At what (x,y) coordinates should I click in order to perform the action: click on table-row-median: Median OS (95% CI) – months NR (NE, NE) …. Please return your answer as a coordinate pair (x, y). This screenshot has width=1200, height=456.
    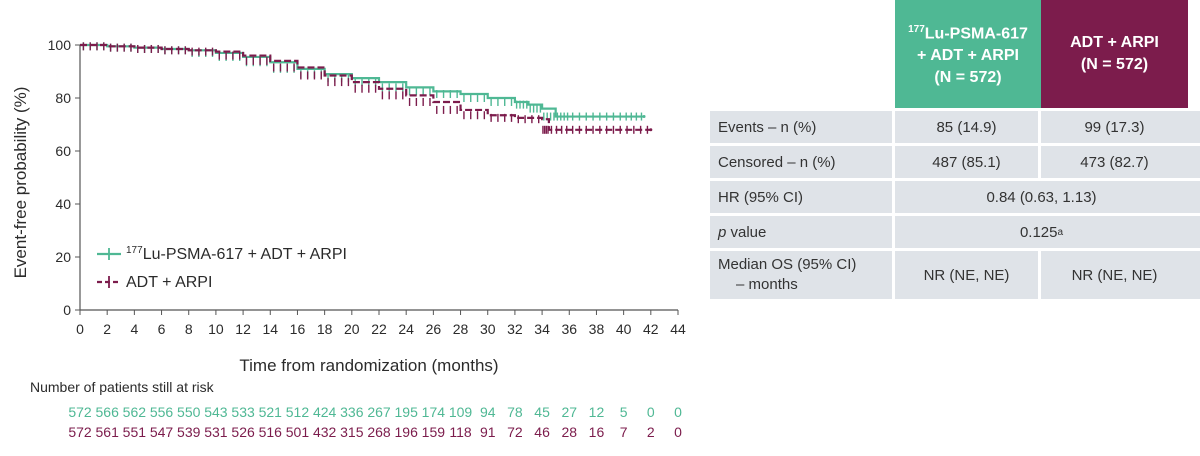
    Looking at the image, I should click on (955, 275).